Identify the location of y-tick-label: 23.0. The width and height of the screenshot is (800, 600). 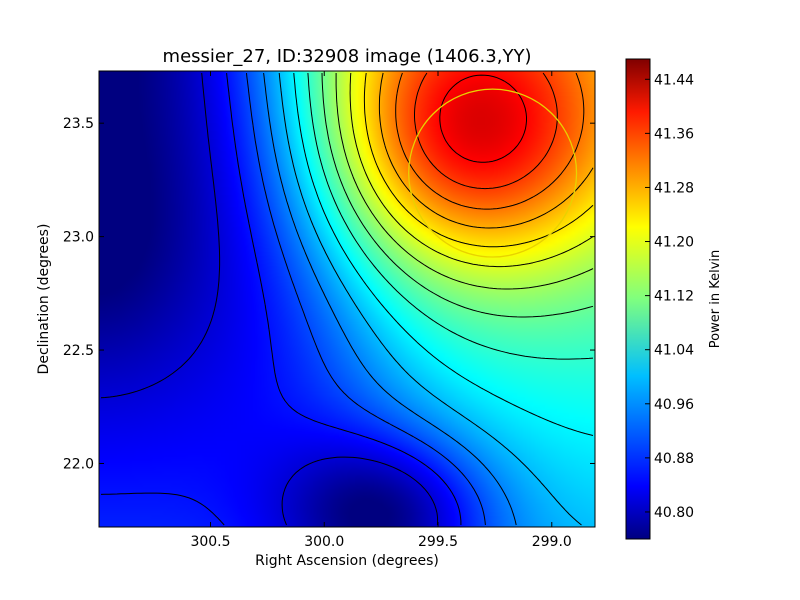
(78, 238).